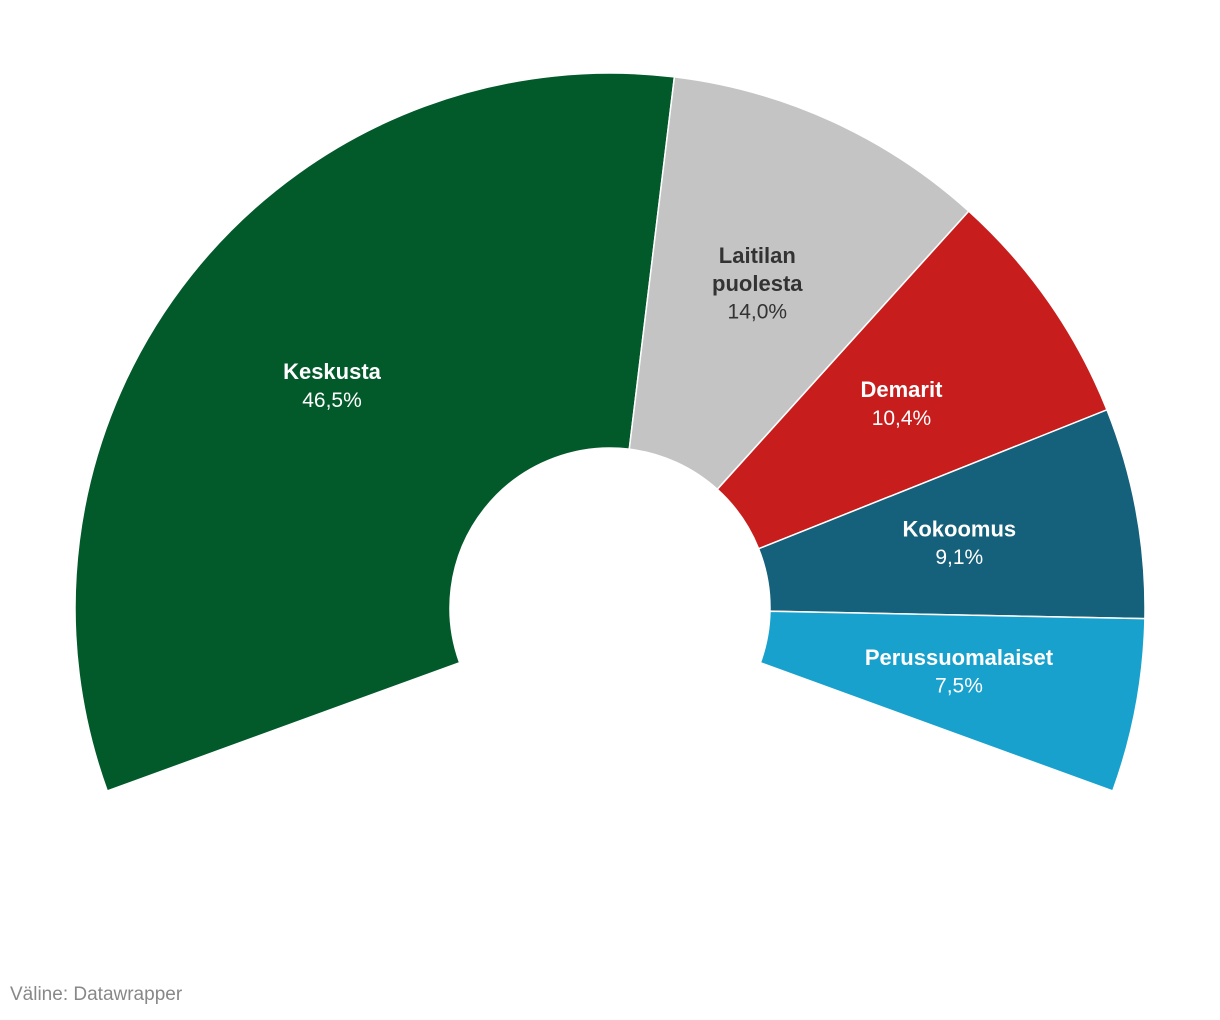 The height and width of the screenshot is (1020, 1220). What do you see at coordinates (332, 371) in the screenshot?
I see `slice-label: Keskusta` at bounding box center [332, 371].